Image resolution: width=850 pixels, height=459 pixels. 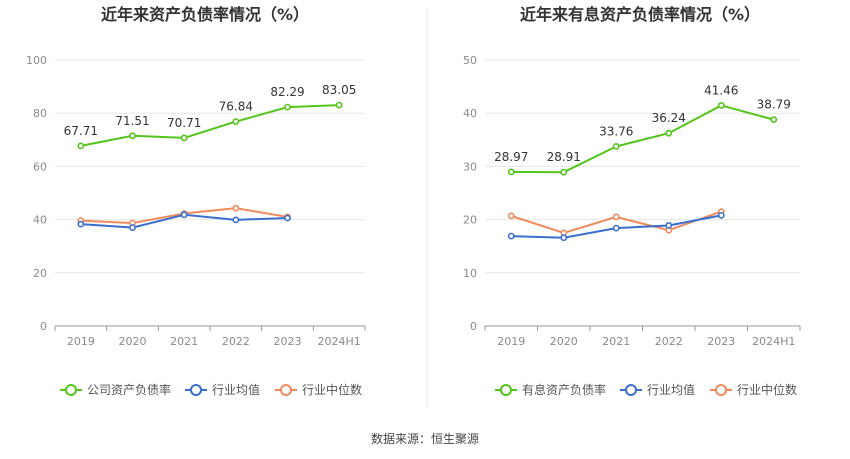 I want to click on data-label: 38.79, so click(x=774, y=105).